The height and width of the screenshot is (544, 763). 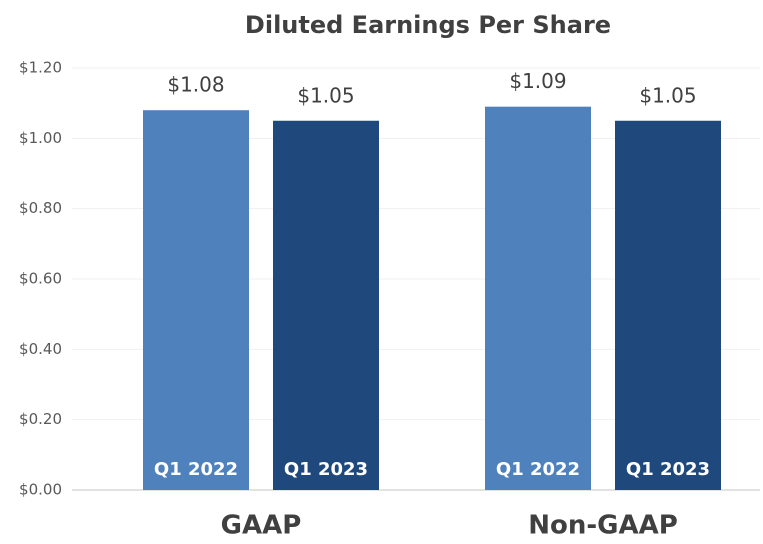 I want to click on value-label: $1.09, so click(x=537, y=81).